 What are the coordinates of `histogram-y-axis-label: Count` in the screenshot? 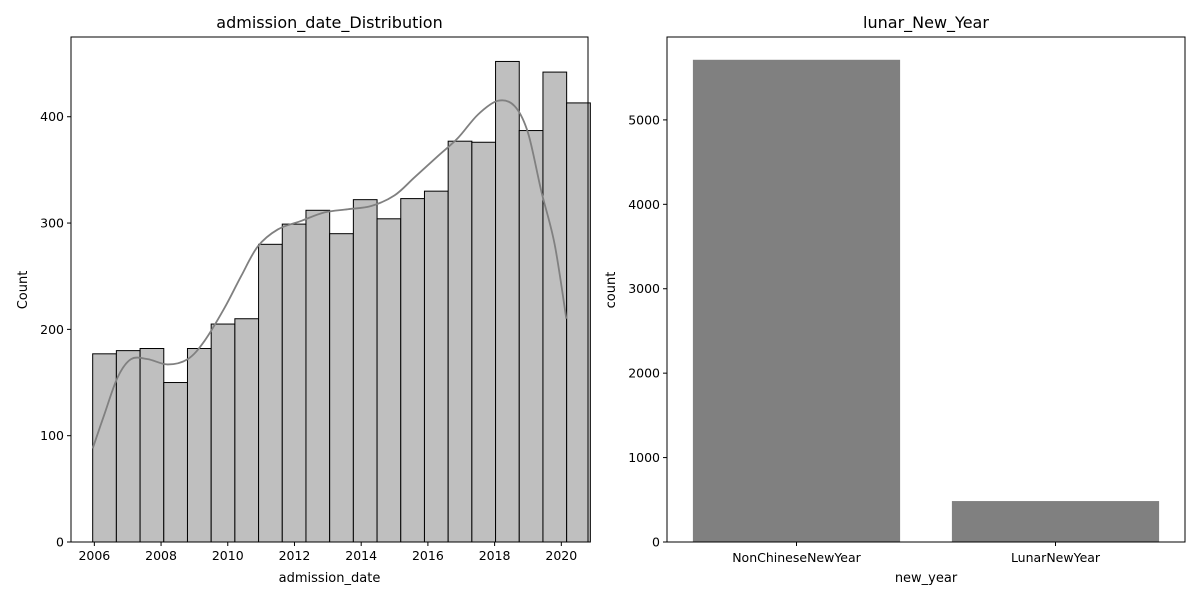 It's located at (23, 290).